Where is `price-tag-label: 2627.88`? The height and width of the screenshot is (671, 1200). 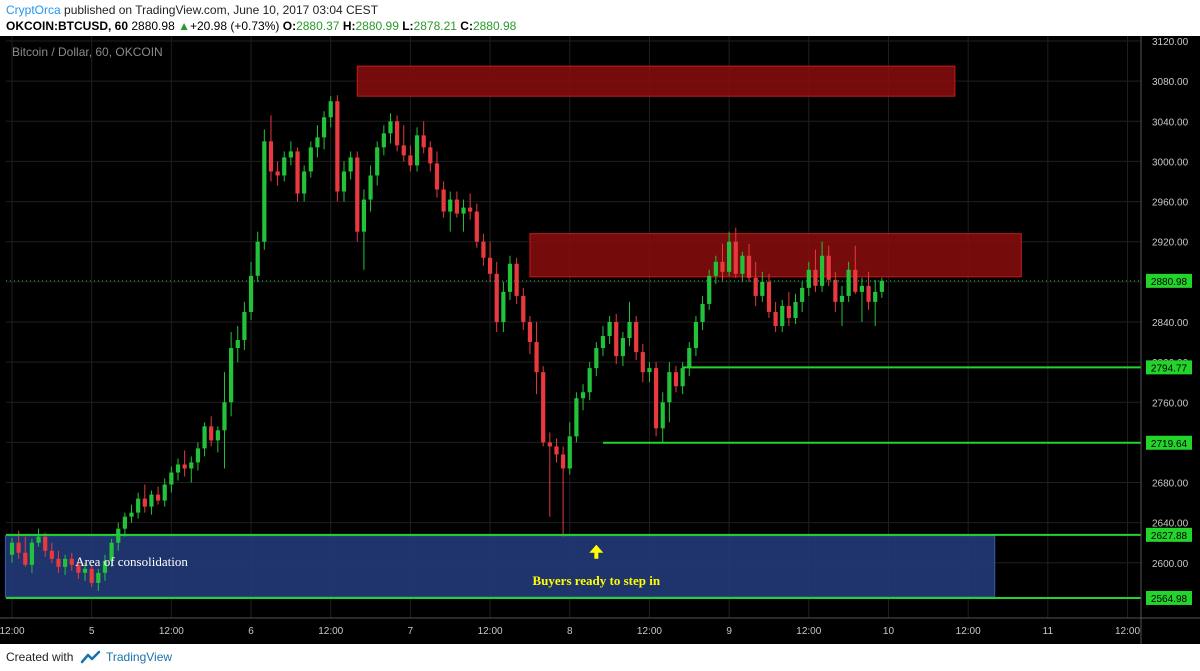
price-tag-label: 2627.88 is located at coordinates (1169, 536).